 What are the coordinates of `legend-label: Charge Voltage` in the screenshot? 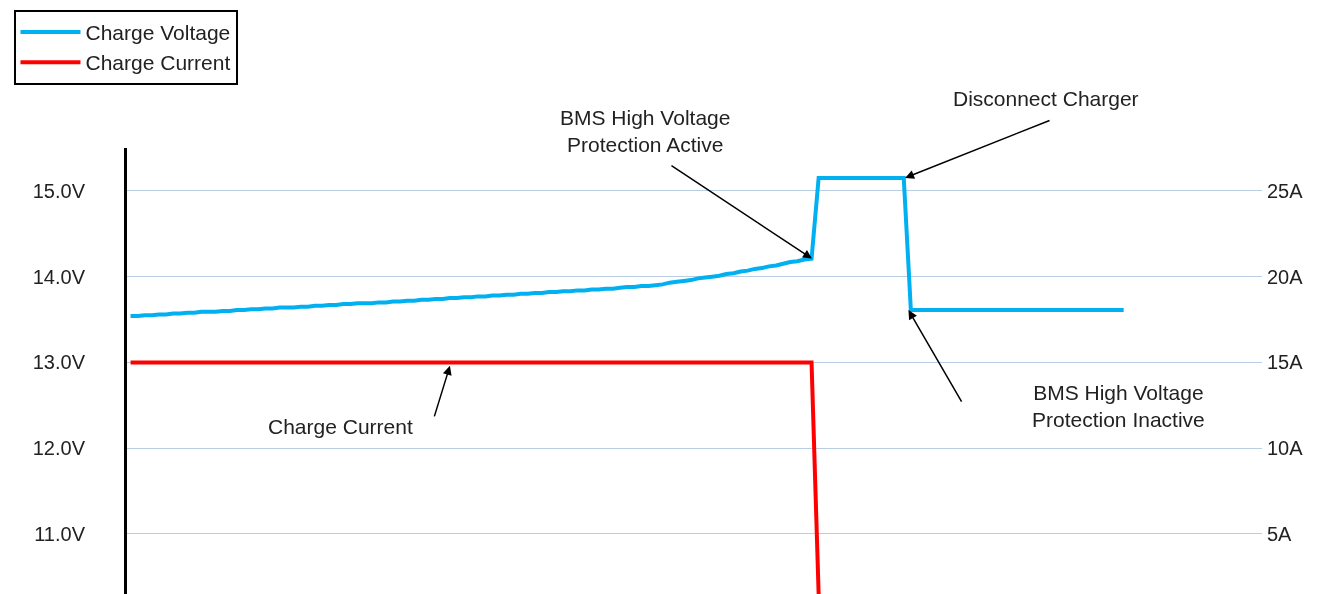 It's located at (158, 33).